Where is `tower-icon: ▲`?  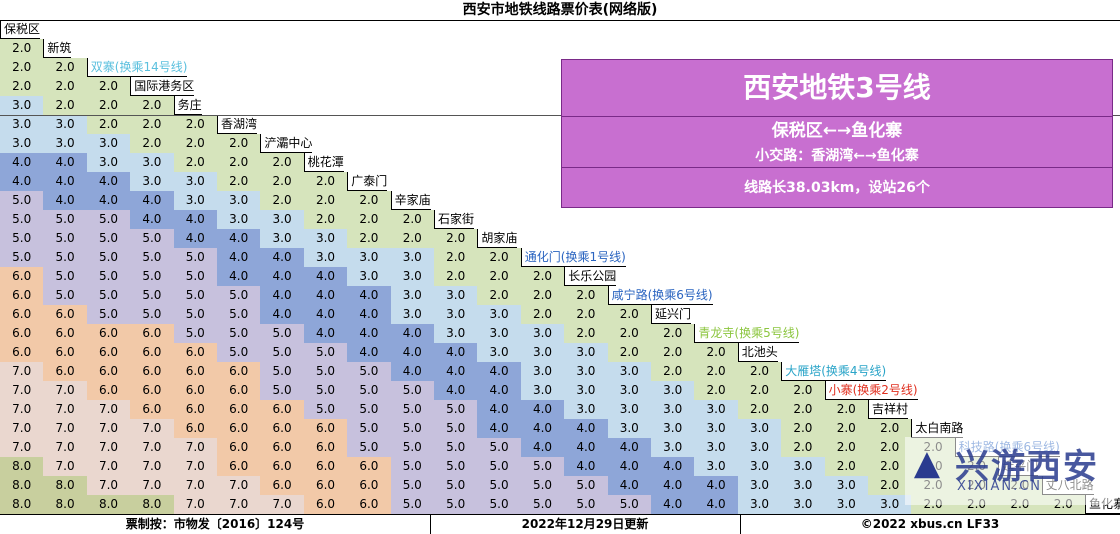 tower-icon: ▲ is located at coordinates (927, 463).